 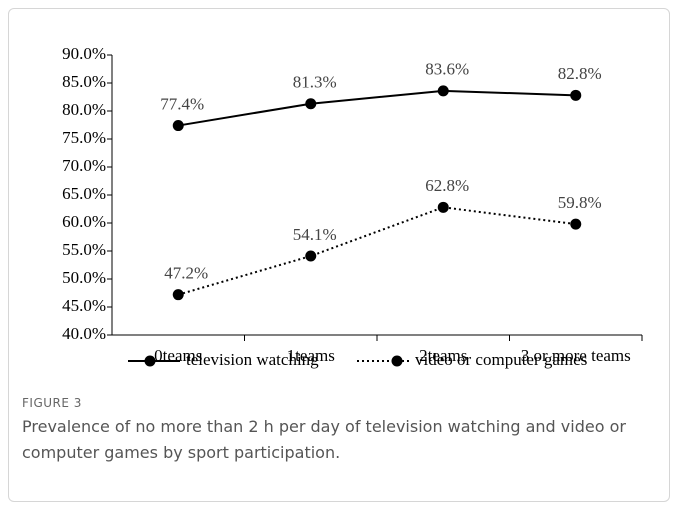 I want to click on x-tick-label: 2teams, so click(x=443, y=355).